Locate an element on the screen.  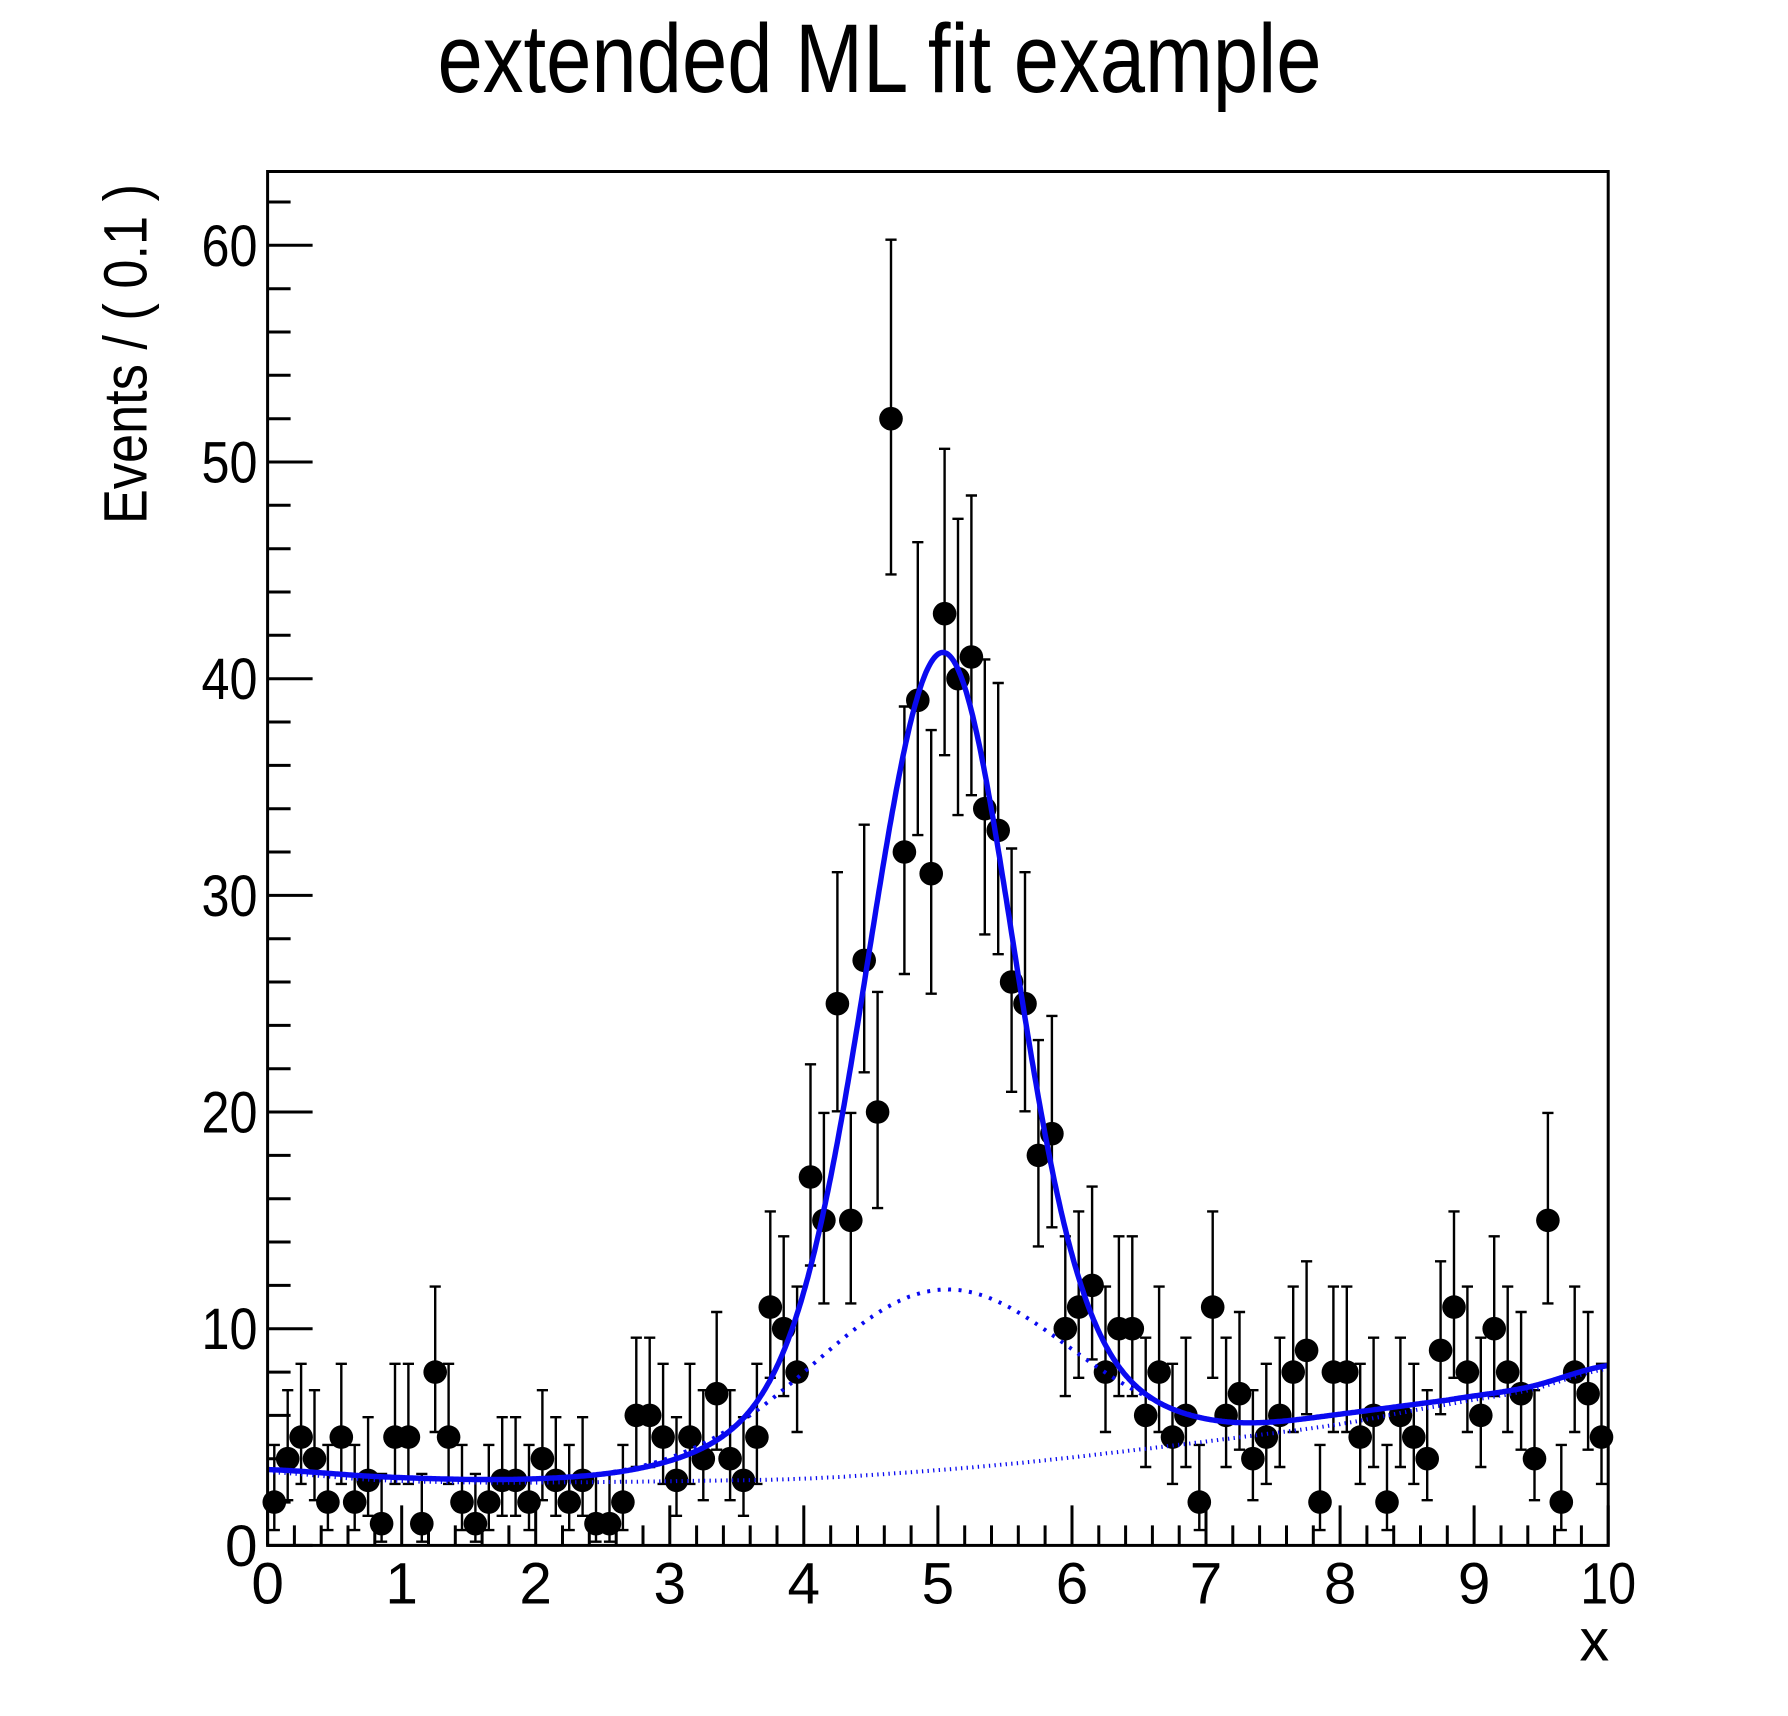
svg-text: Events / ( 0.1 ) is located at coordinates (126, 354).